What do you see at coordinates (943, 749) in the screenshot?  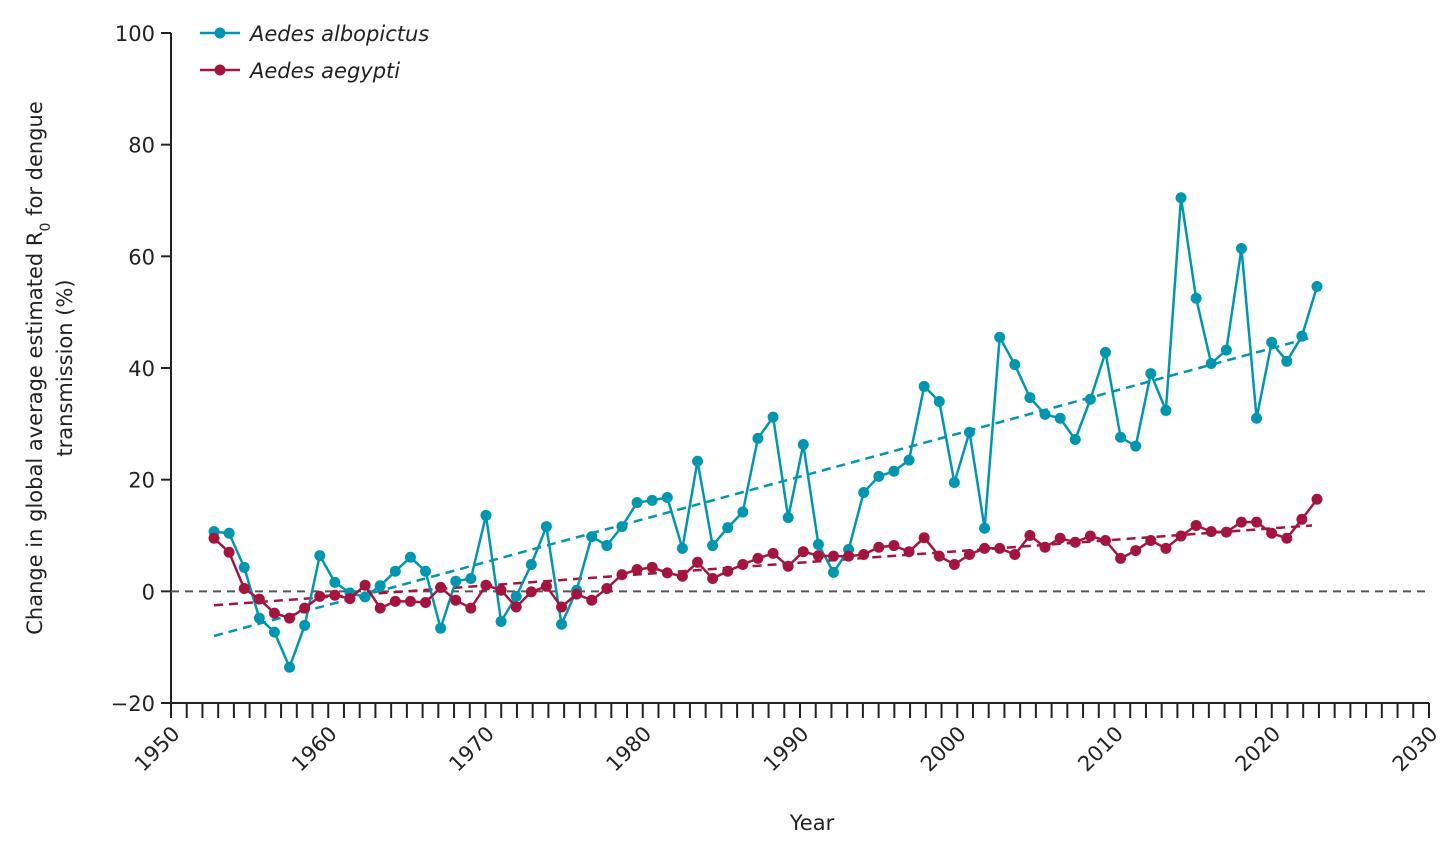 I see `x-tick-label: 2000` at bounding box center [943, 749].